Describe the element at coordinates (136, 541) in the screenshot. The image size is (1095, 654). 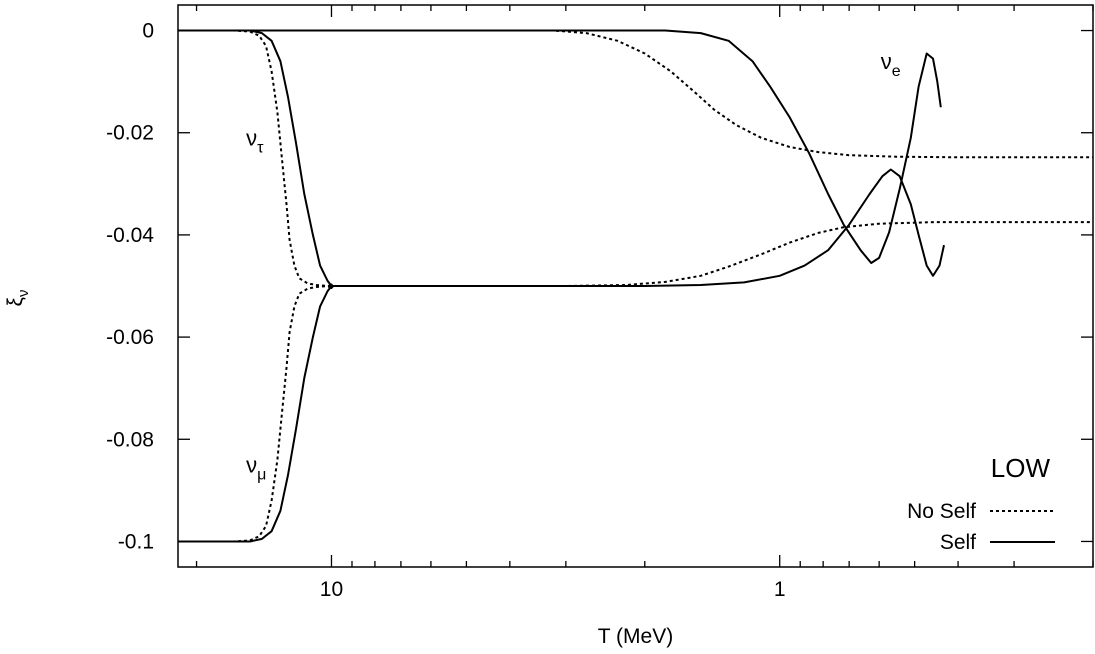
I see `y-tick-label: -0.1` at that location.